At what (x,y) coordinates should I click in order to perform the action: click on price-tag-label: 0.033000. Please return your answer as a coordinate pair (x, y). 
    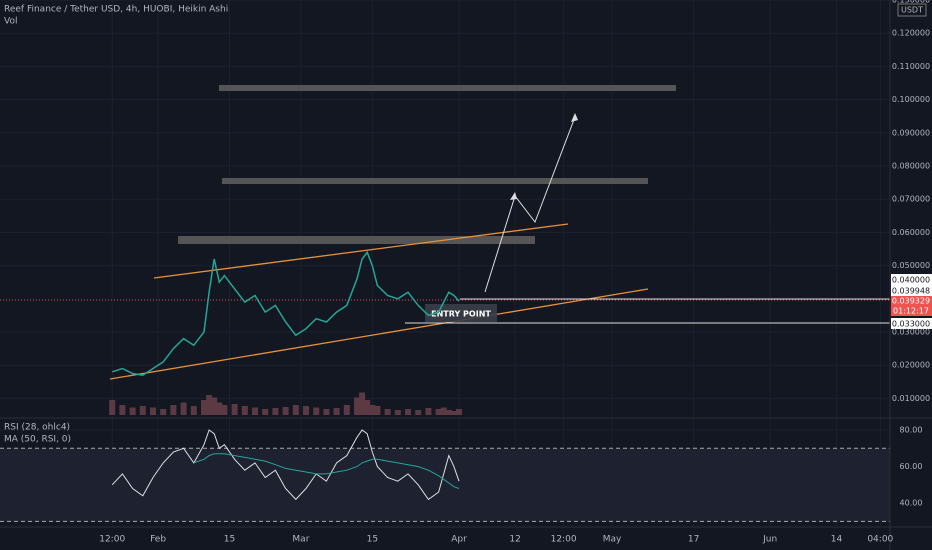
    Looking at the image, I should click on (911, 324).